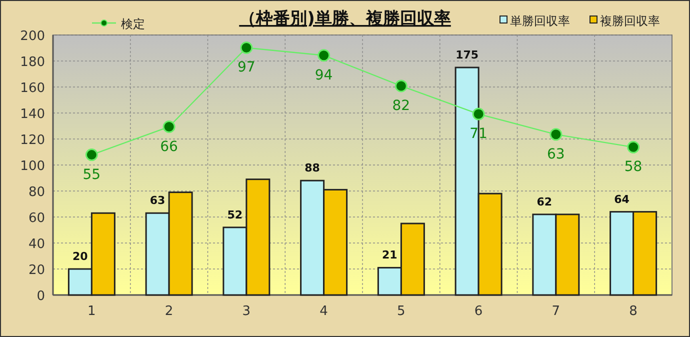 The image size is (690, 337). I want to click on y-tick-label: 80, so click(36, 192).